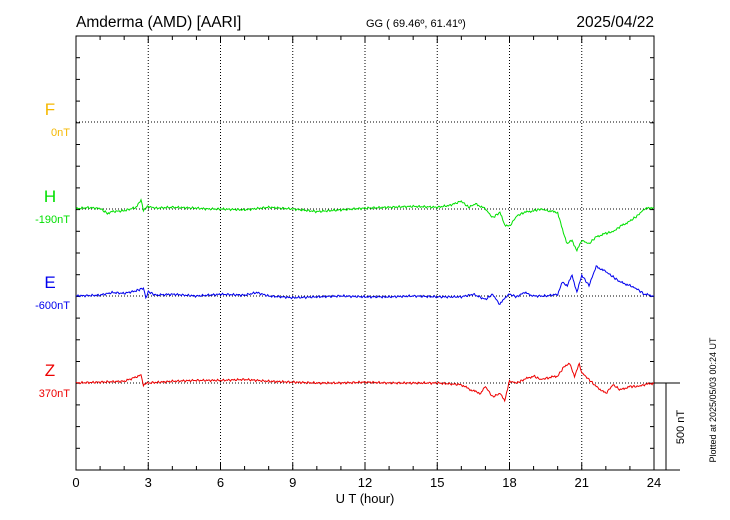 The height and width of the screenshot is (520, 730). I want to click on x-tick-label: 15, so click(437, 482).